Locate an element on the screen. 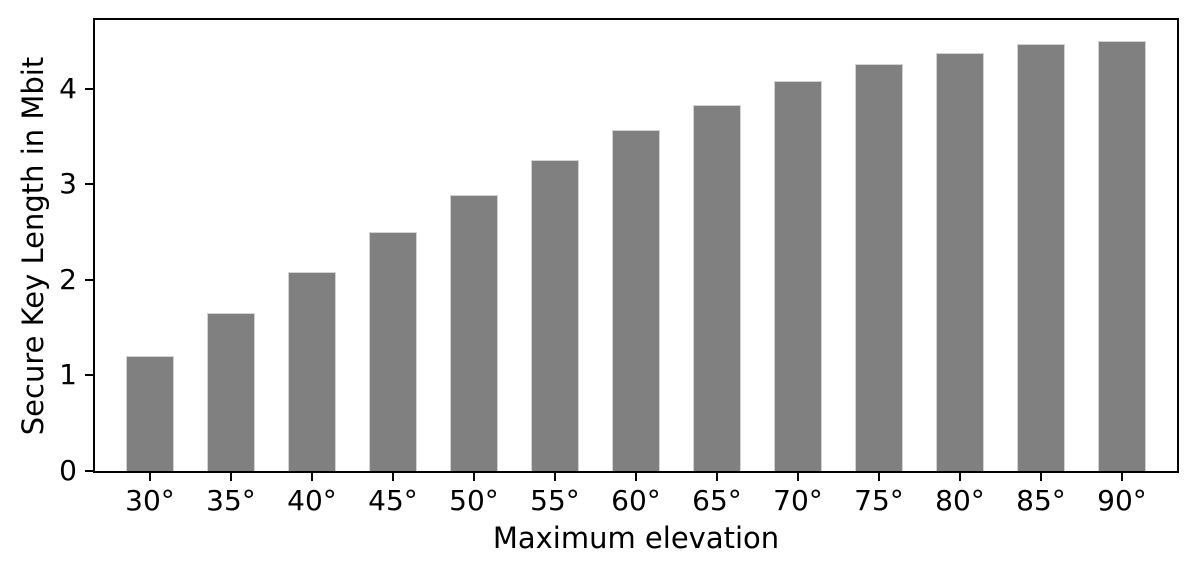 The width and height of the screenshot is (1200, 578). x-axis-label: Maximum elevation is located at coordinates (636, 538).